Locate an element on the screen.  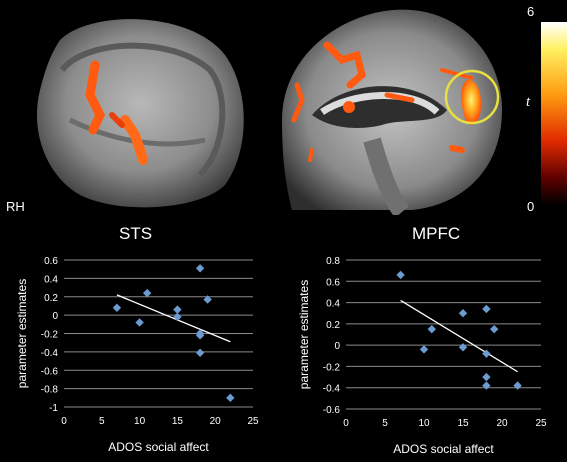
y-tick-label: -1 is located at coordinates (53, 408).